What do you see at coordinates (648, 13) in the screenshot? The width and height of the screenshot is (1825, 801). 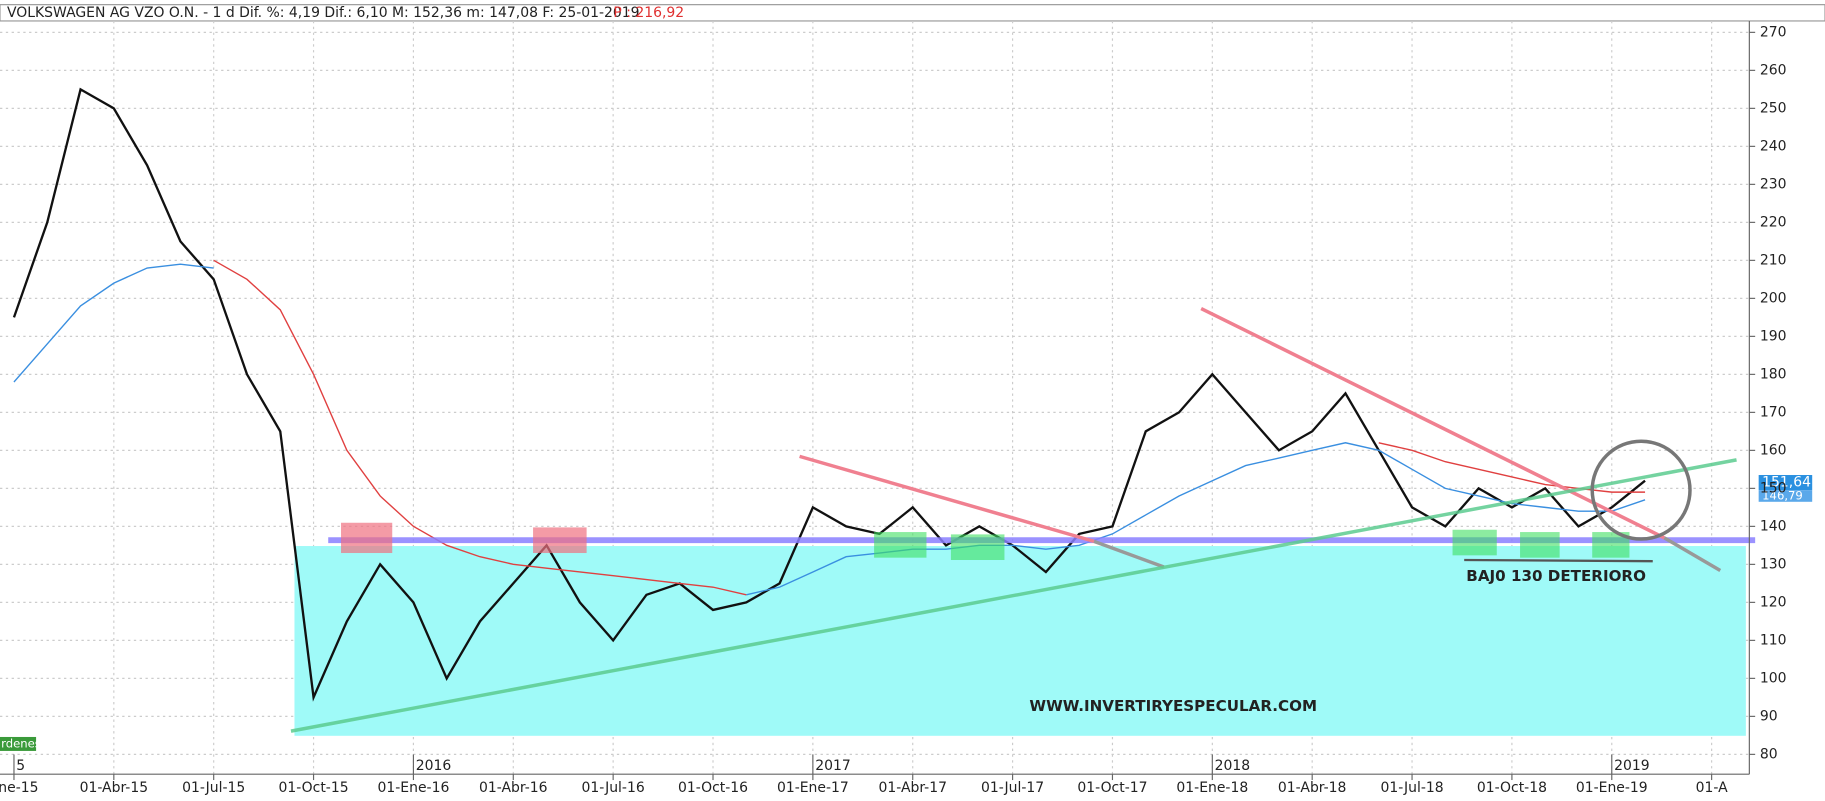 I see `header-price: P : 216,92` at bounding box center [648, 13].